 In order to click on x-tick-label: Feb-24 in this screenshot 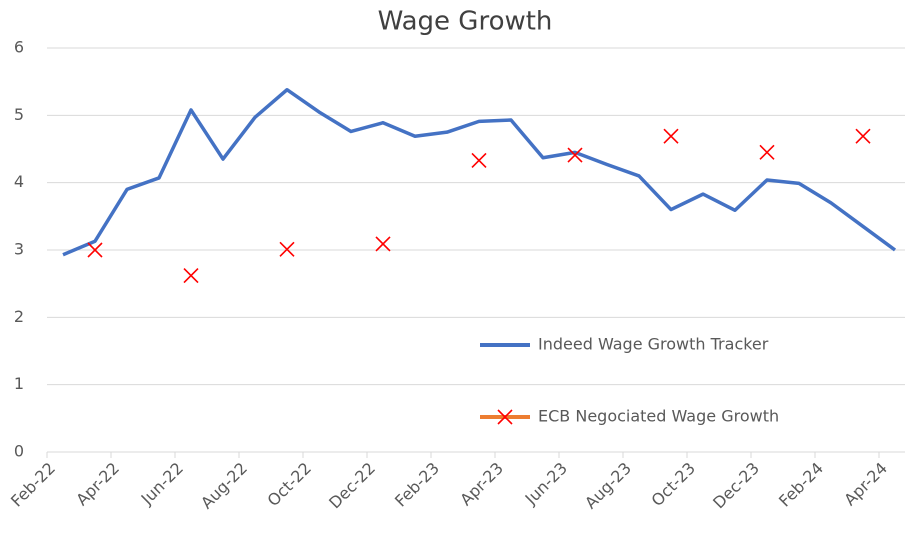, I will do `click(801, 485)`.